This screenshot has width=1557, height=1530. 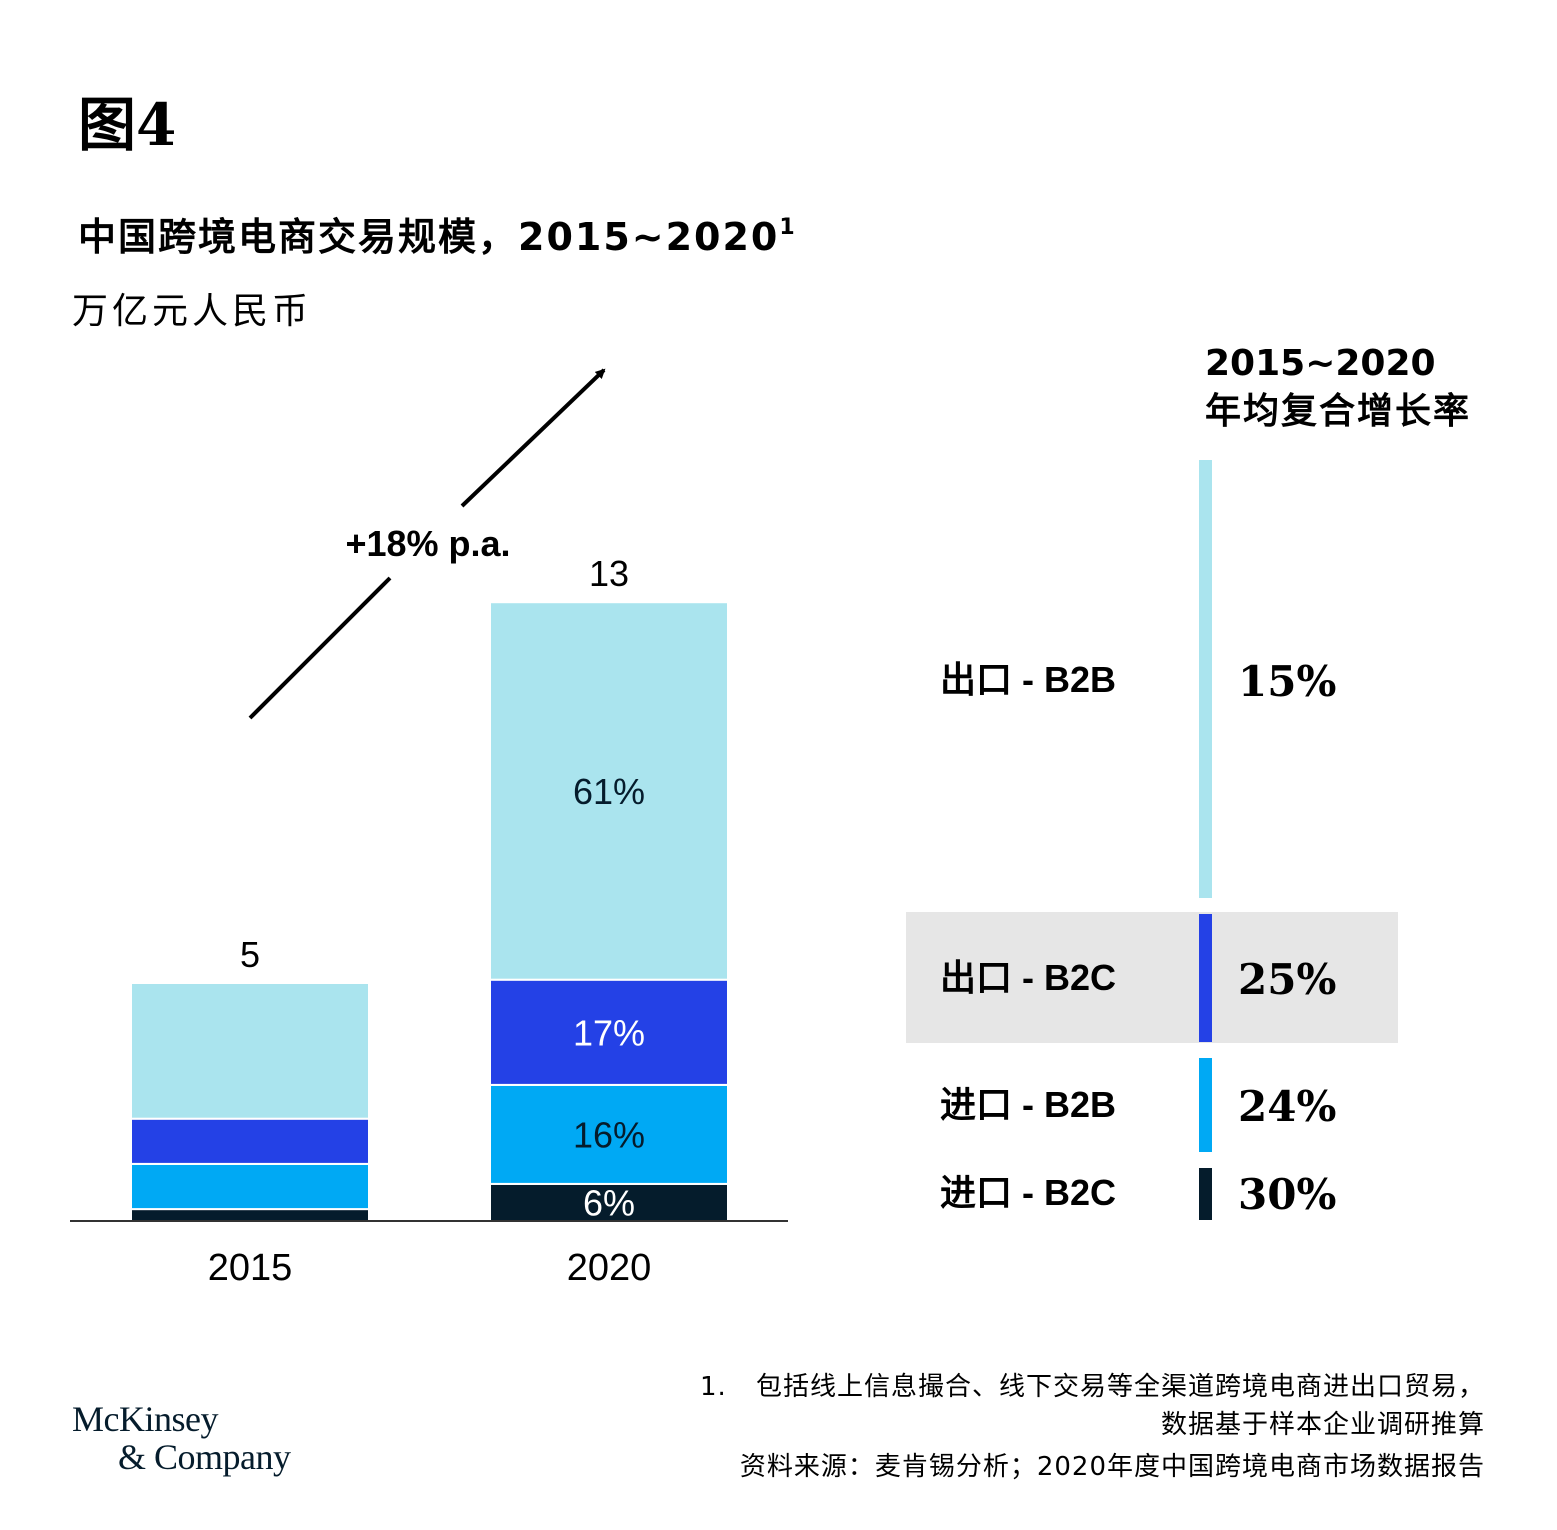 I want to click on bar-segment-export_b2c-2020, so click(x=609, y=1032).